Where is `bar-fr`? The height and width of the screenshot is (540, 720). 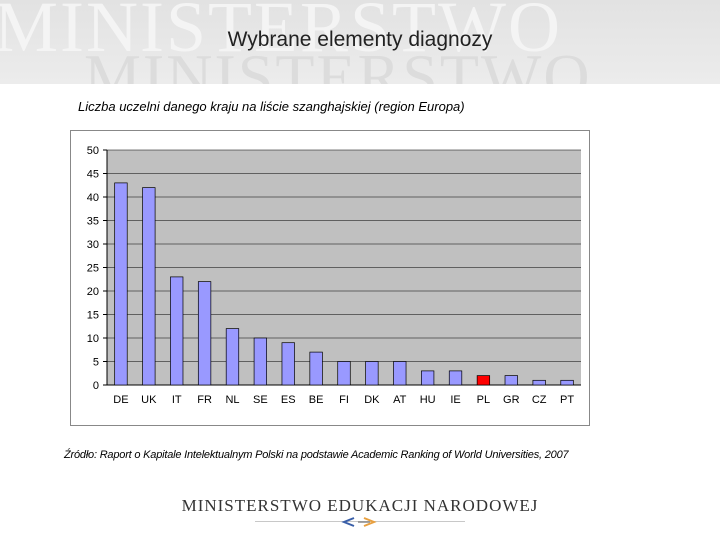
bar-fr is located at coordinates (204, 333).